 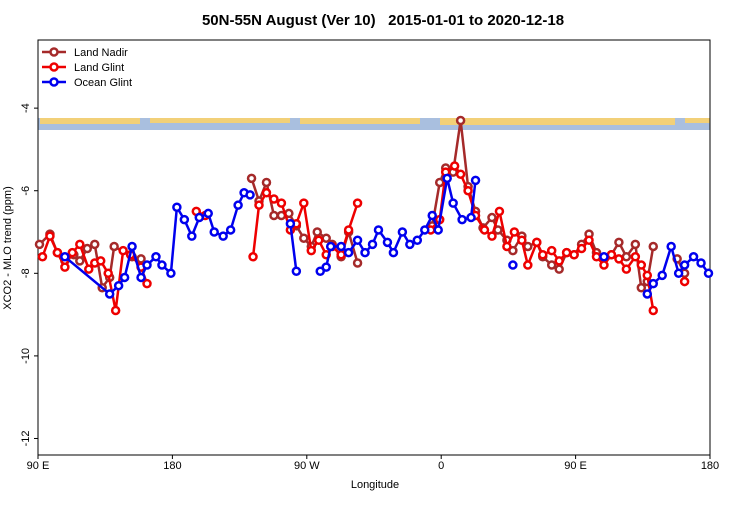 What do you see at coordinates (26, 191) in the screenshot?
I see `y-tick-label: -6` at bounding box center [26, 191].